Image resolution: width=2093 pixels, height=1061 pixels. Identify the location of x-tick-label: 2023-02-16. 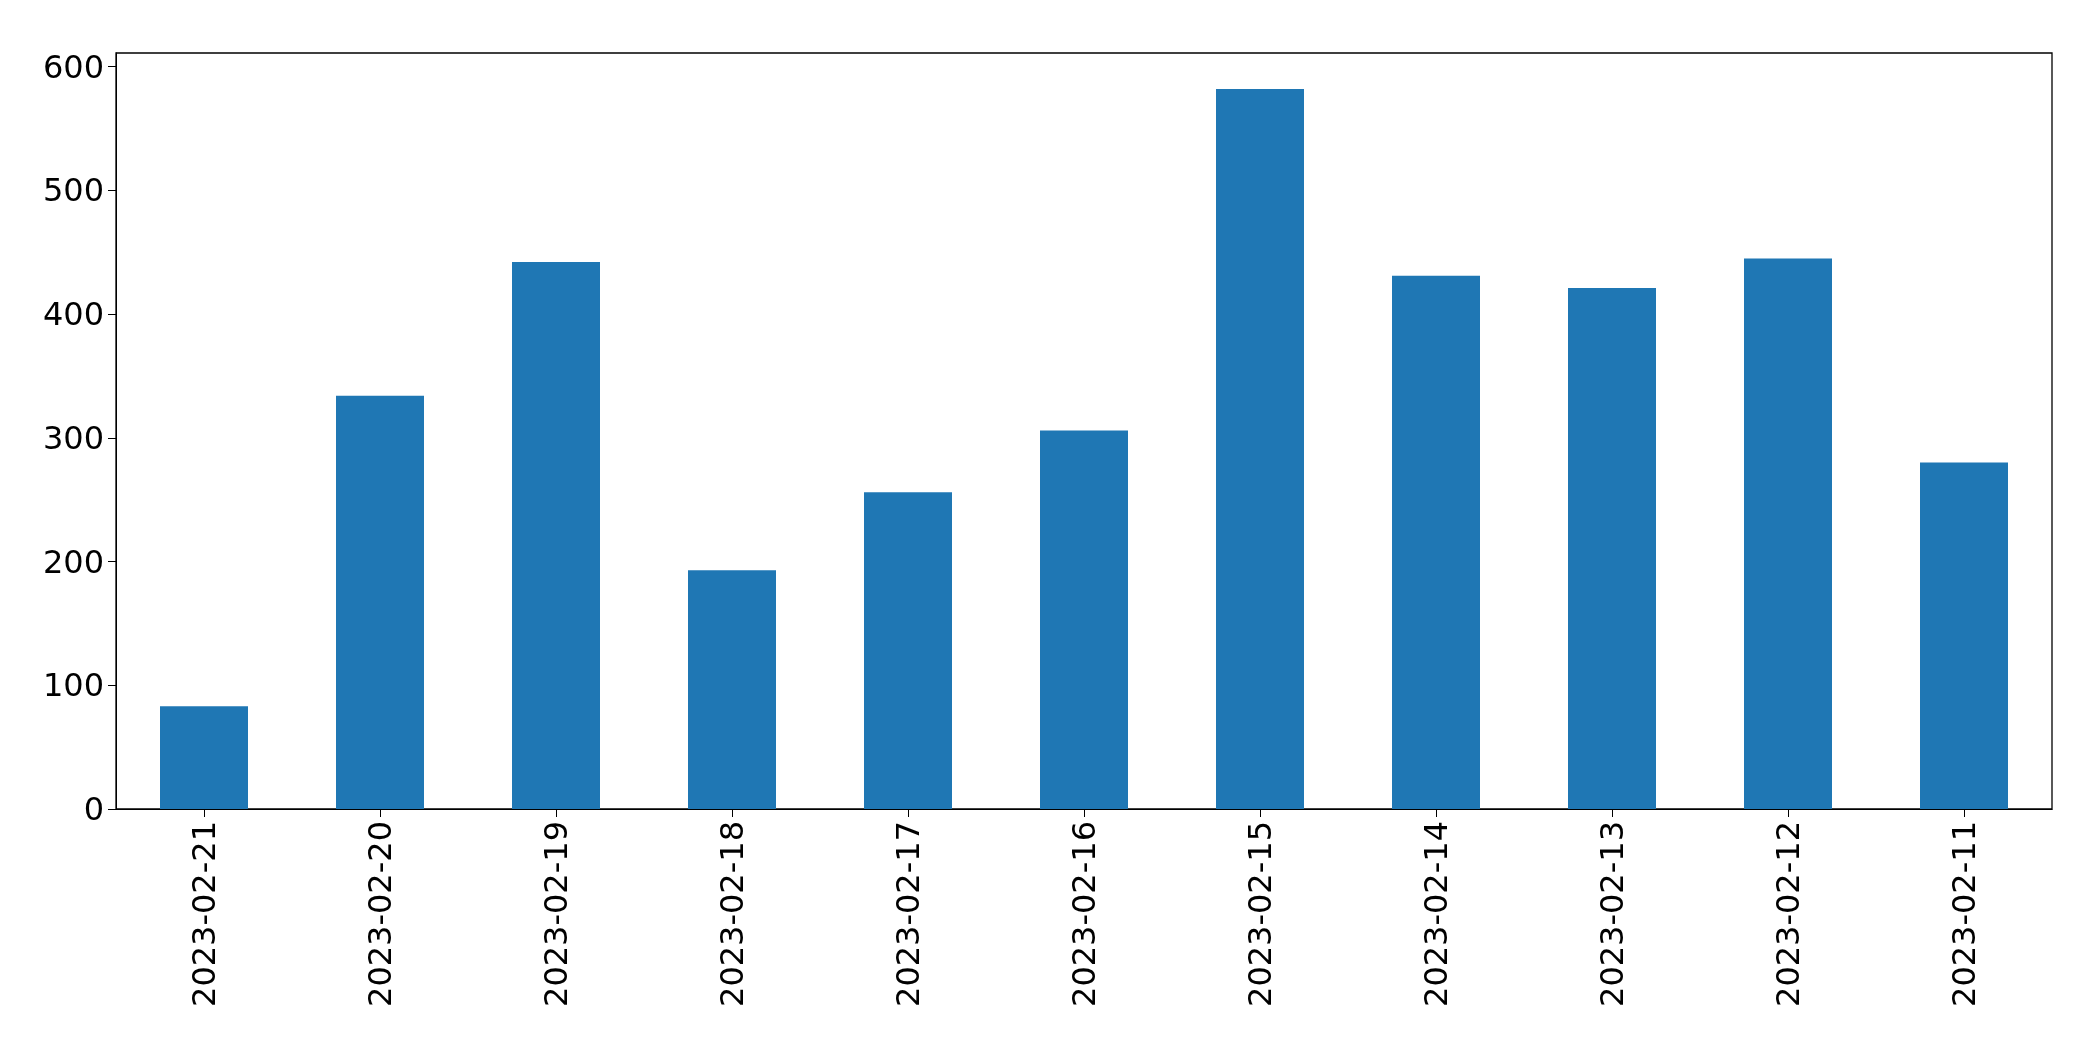
(1084, 914).